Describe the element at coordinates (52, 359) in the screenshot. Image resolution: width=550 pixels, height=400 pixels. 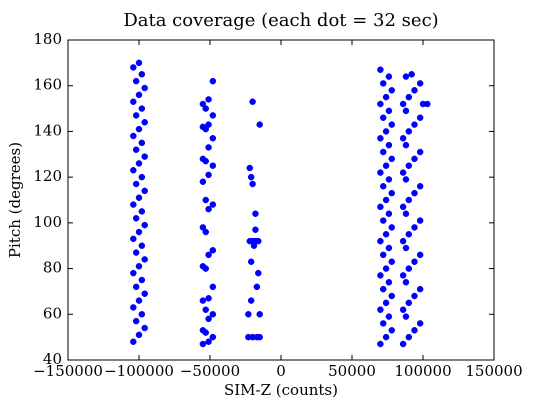
I see `y-tick-label: 40` at that location.